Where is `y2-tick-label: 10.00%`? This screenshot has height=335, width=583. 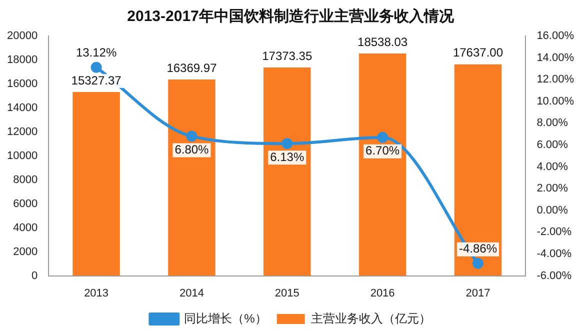
y2-tick-label: 10.00% is located at coordinates (555, 101).